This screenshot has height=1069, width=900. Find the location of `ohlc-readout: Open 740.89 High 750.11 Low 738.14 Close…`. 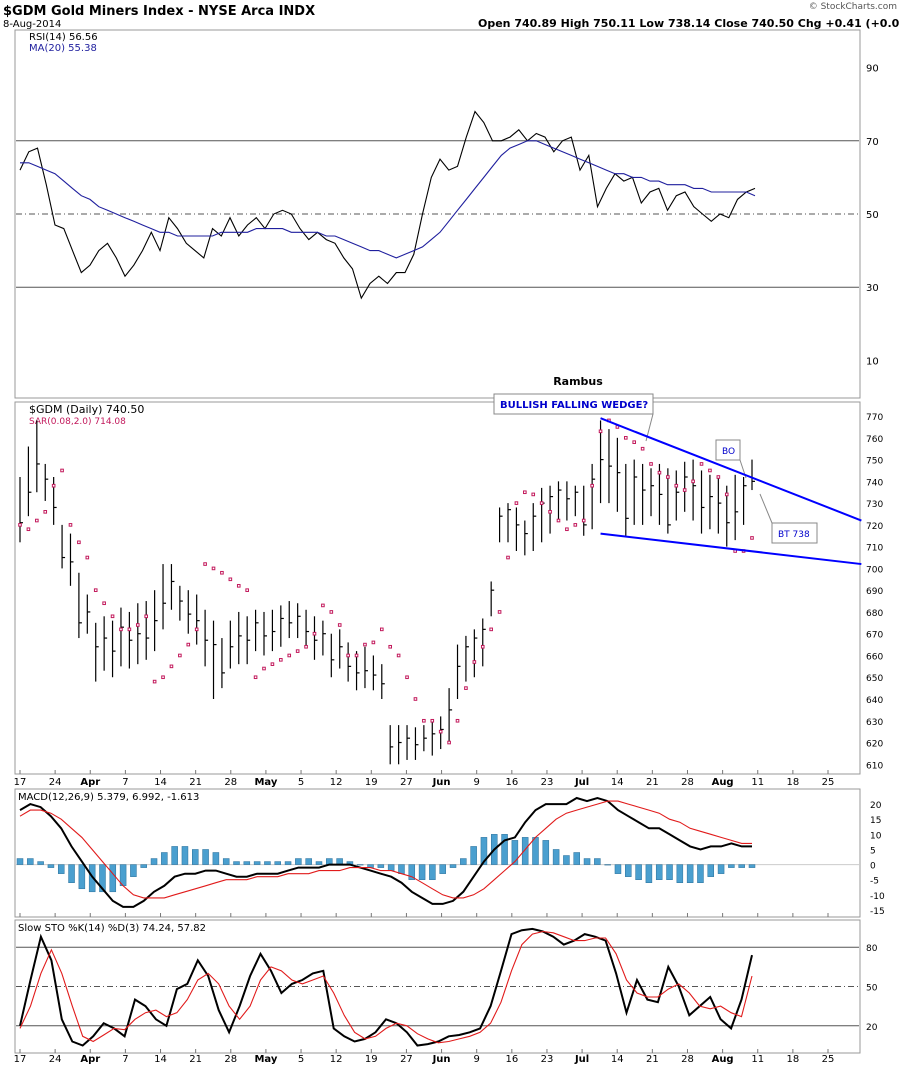

ohlc-readout: Open 740.89 High 750.11 Low 738.14 Close… is located at coordinates (689, 23).